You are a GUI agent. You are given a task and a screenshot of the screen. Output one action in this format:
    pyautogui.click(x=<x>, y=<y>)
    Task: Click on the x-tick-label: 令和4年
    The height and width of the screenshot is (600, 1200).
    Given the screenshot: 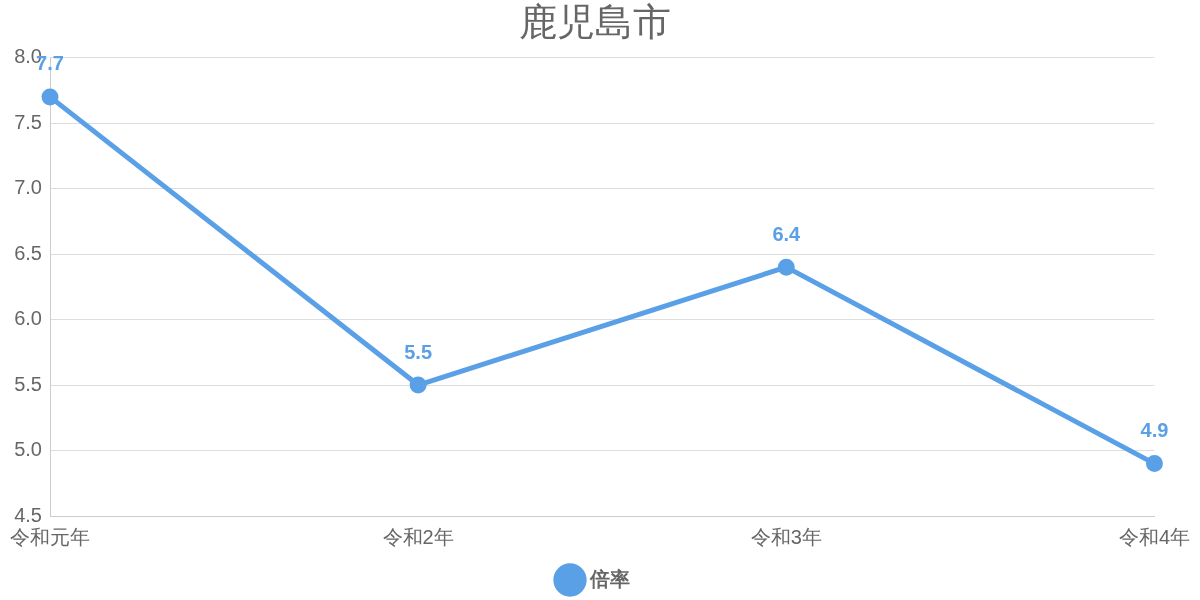 What is the action you would take?
    pyautogui.click(x=1154, y=536)
    